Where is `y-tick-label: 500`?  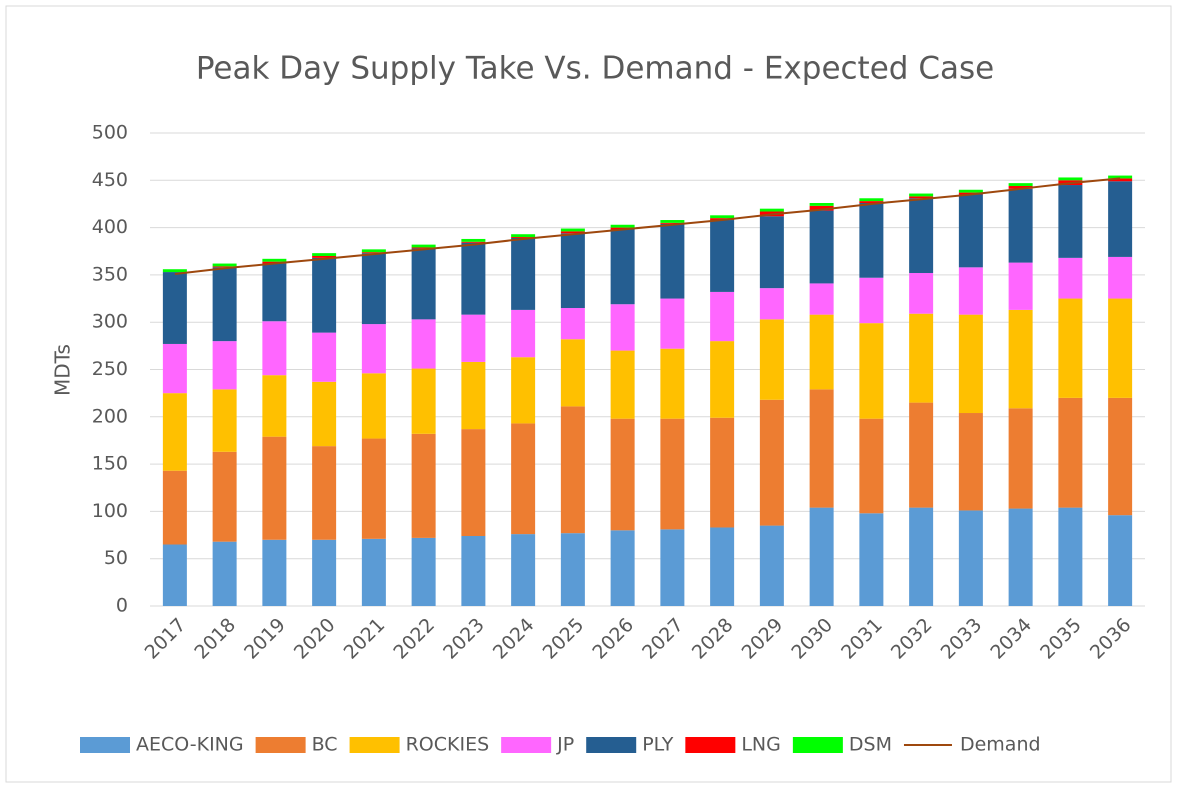 y-tick-label: 500 is located at coordinates (110, 133).